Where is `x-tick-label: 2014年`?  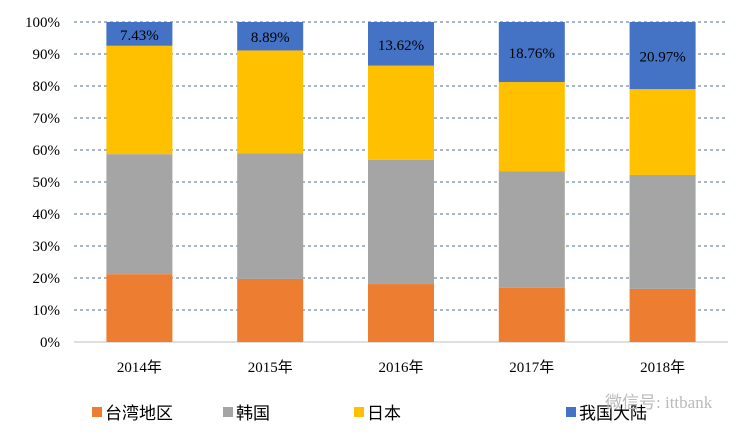
x-tick-label: 2014年 is located at coordinates (139, 367).